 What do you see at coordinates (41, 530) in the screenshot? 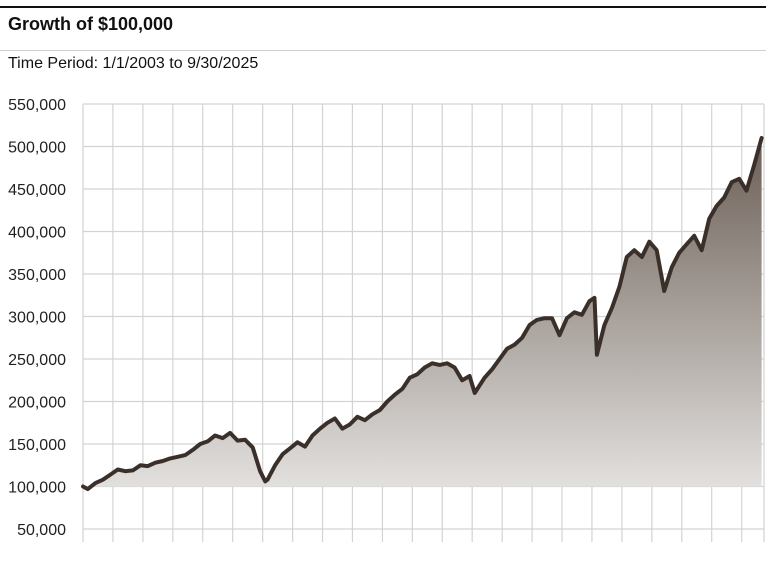
I see `y-tick-label: 50,000` at bounding box center [41, 530].